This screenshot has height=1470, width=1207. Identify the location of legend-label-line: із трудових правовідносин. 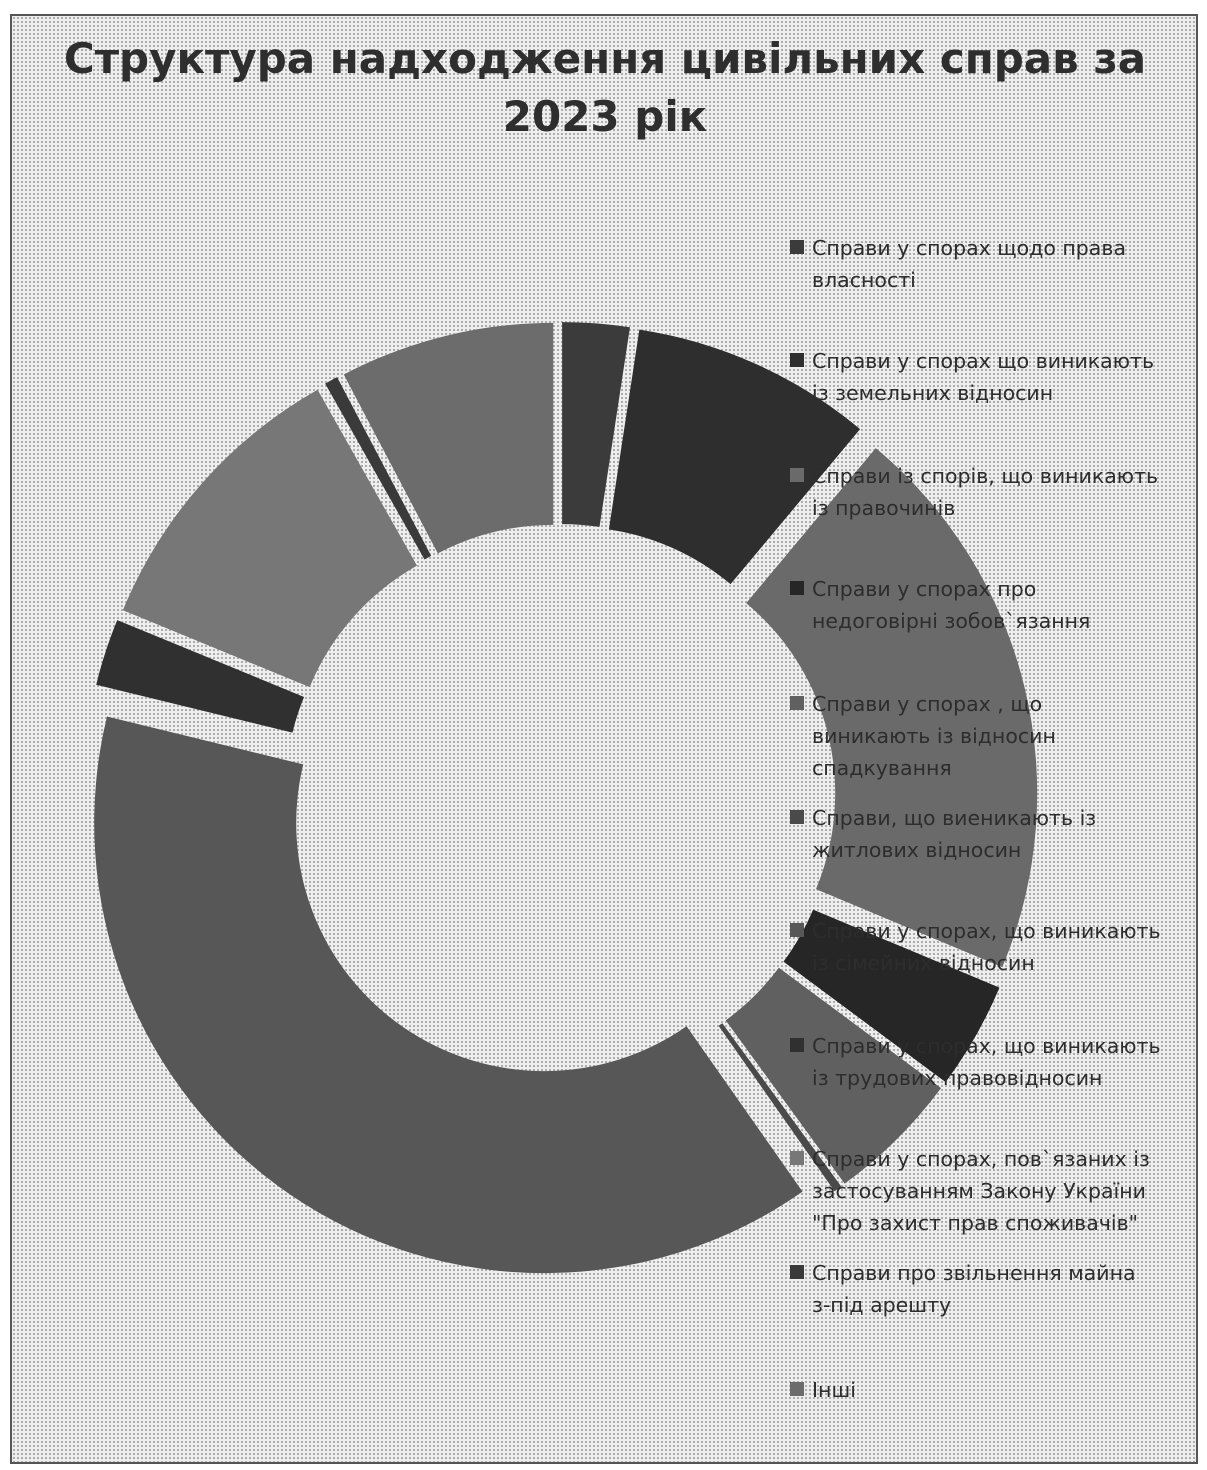
(957, 1078).